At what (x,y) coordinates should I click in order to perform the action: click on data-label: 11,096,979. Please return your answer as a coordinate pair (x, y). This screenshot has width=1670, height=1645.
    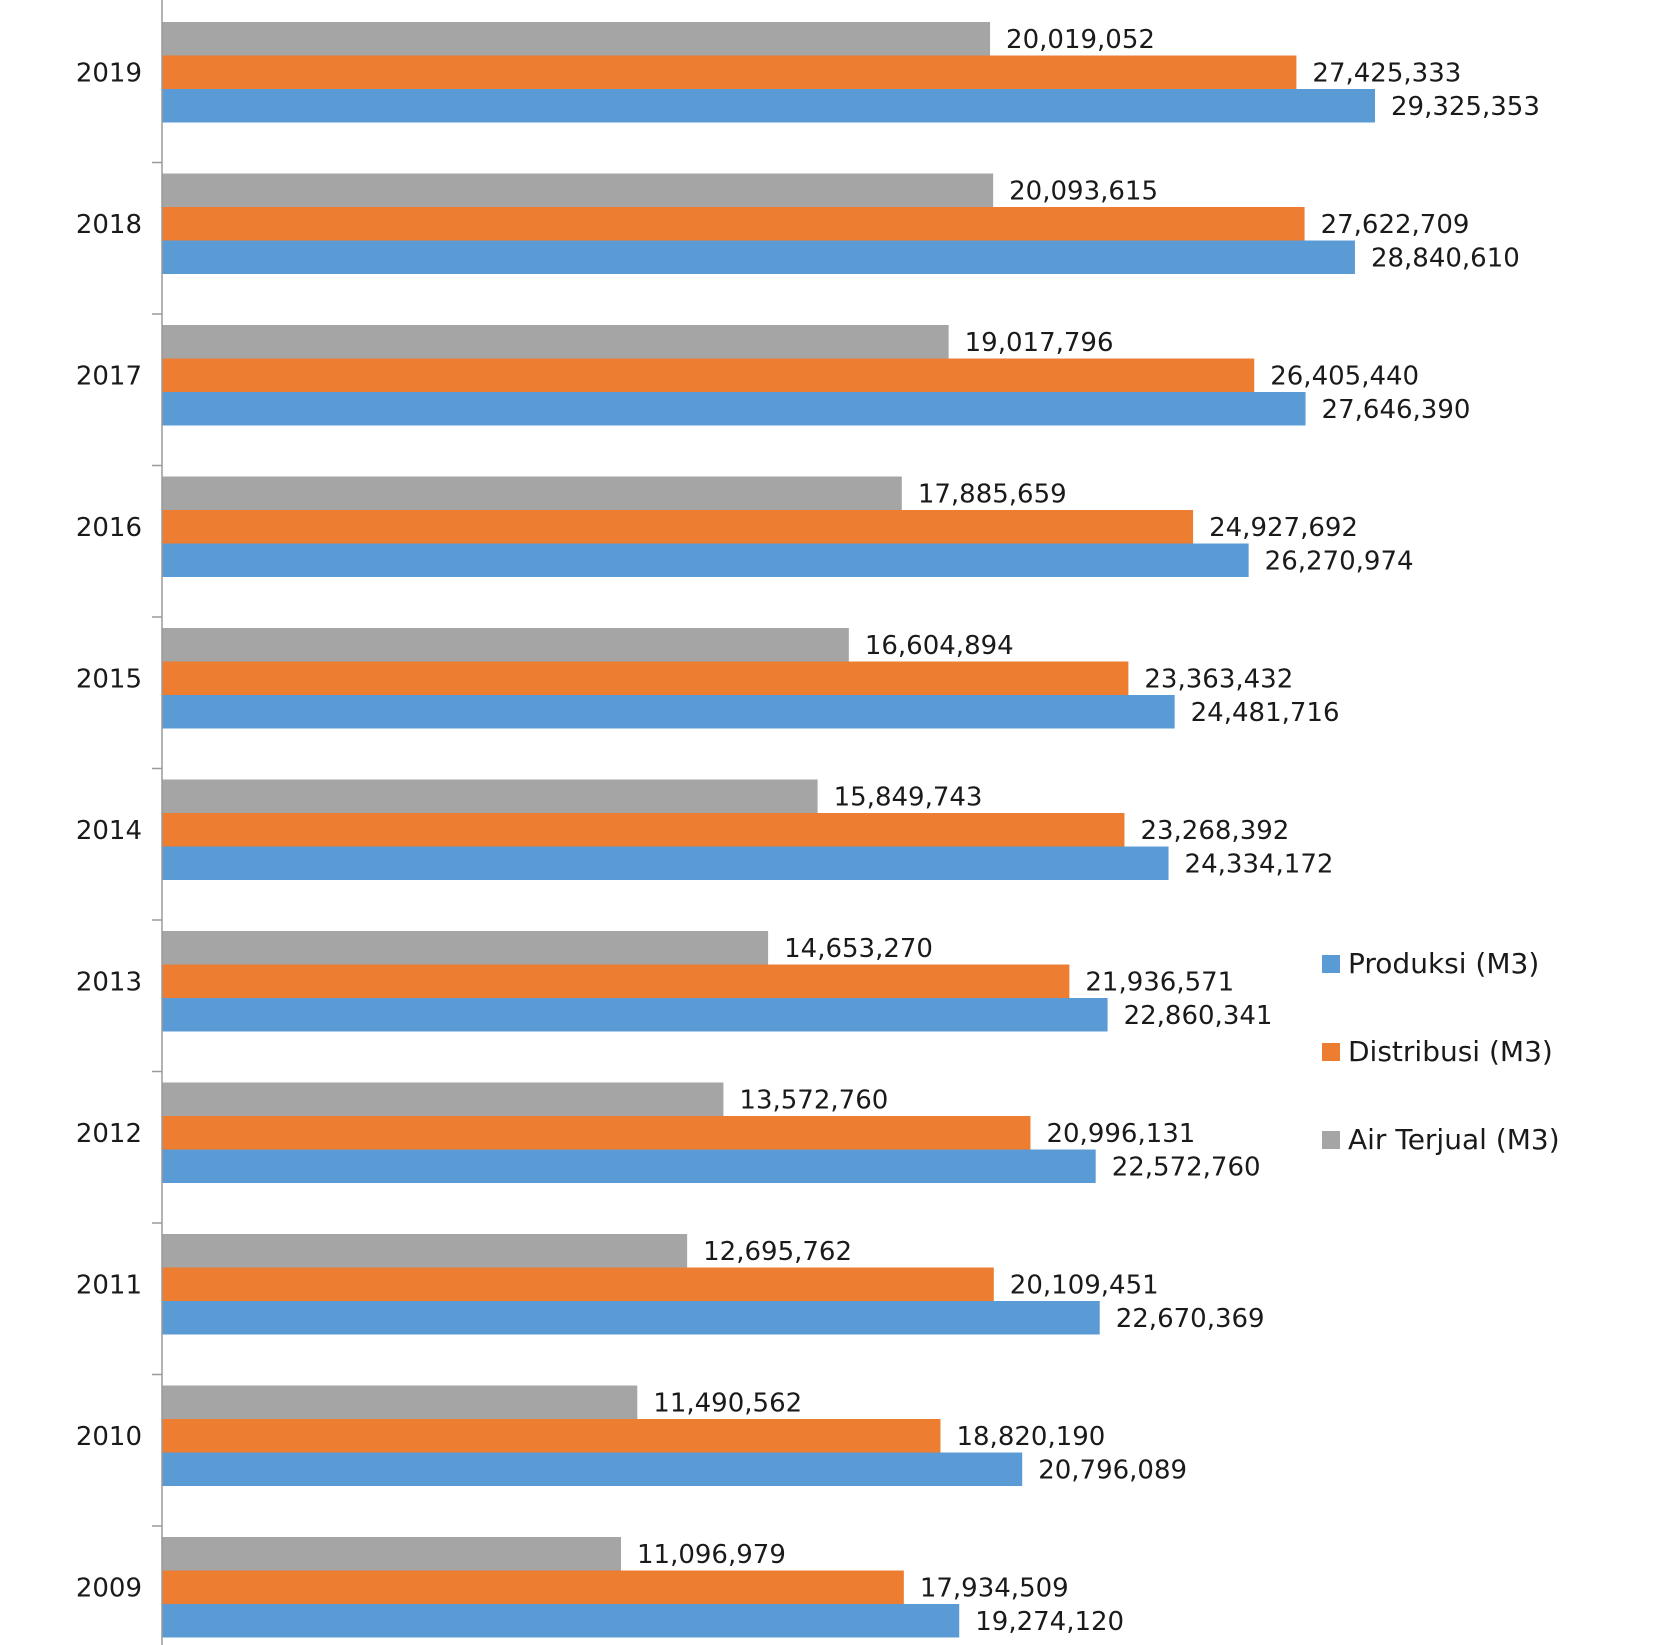
    Looking at the image, I should click on (711, 1555).